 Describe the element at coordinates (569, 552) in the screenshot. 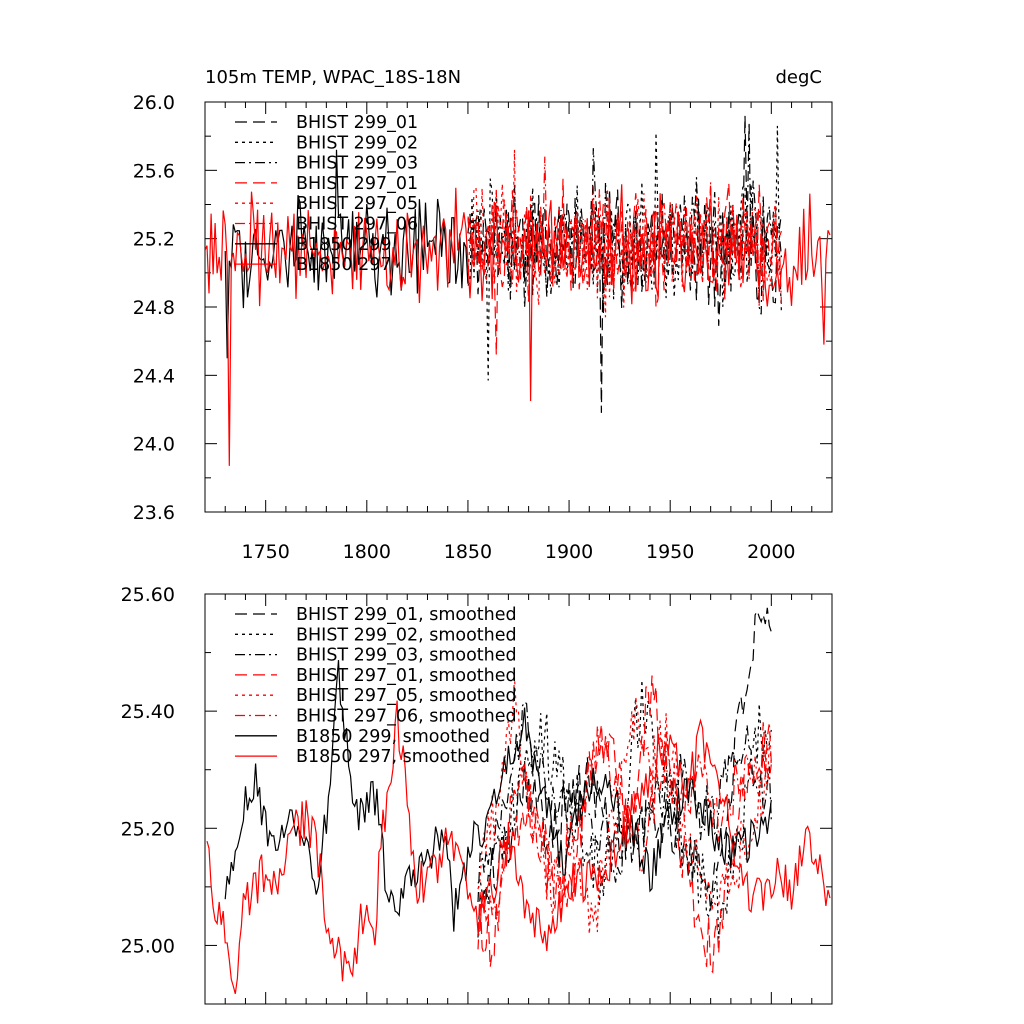

I see `top-x-tick-label: 1900` at that location.